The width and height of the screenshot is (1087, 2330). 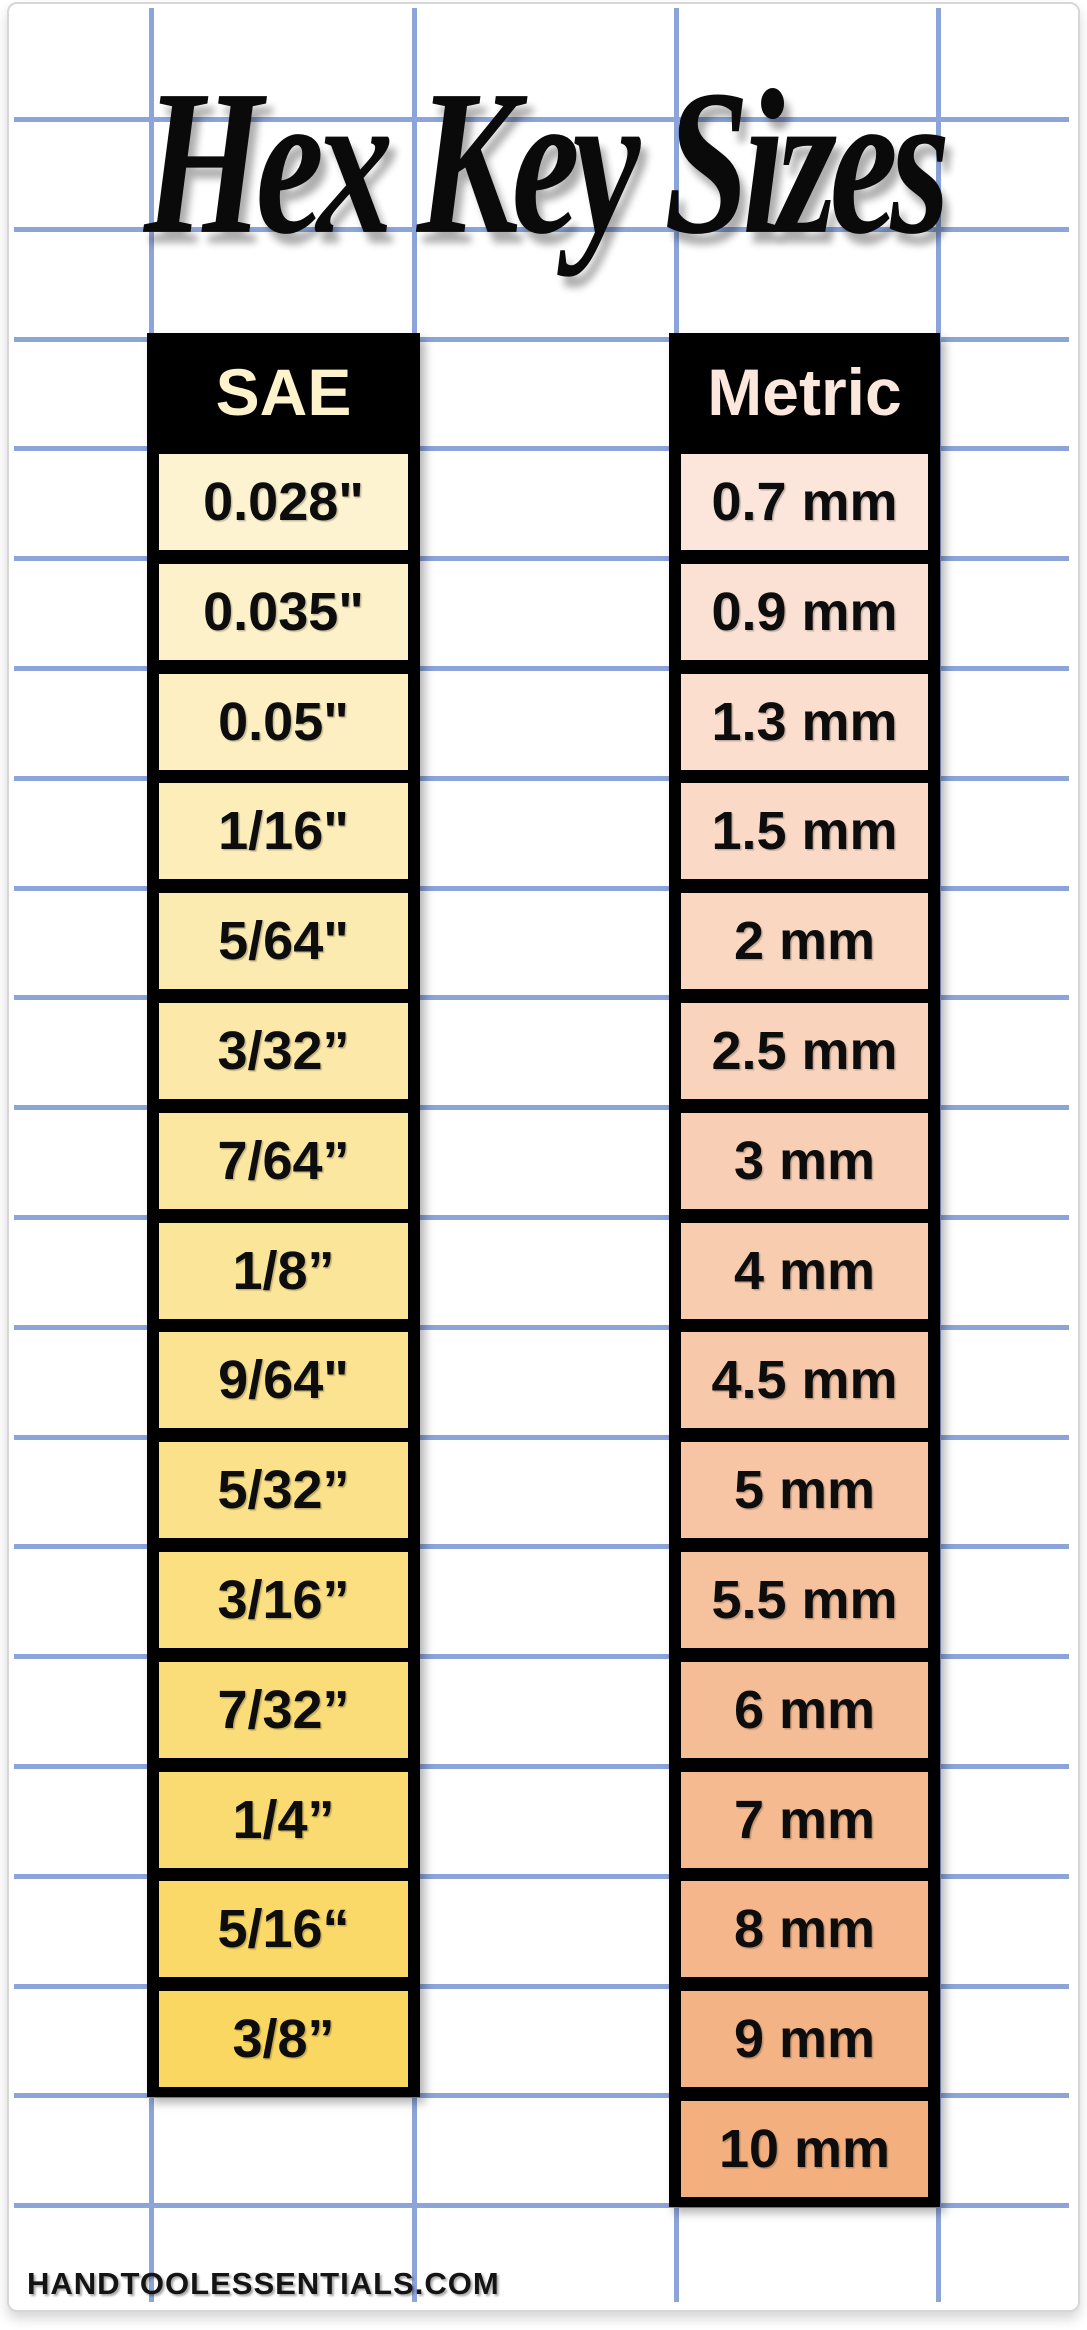 What do you see at coordinates (283, 1600) in the screenshot?
I see `table-row: 3/16”` at bounding box center [283, 1600].